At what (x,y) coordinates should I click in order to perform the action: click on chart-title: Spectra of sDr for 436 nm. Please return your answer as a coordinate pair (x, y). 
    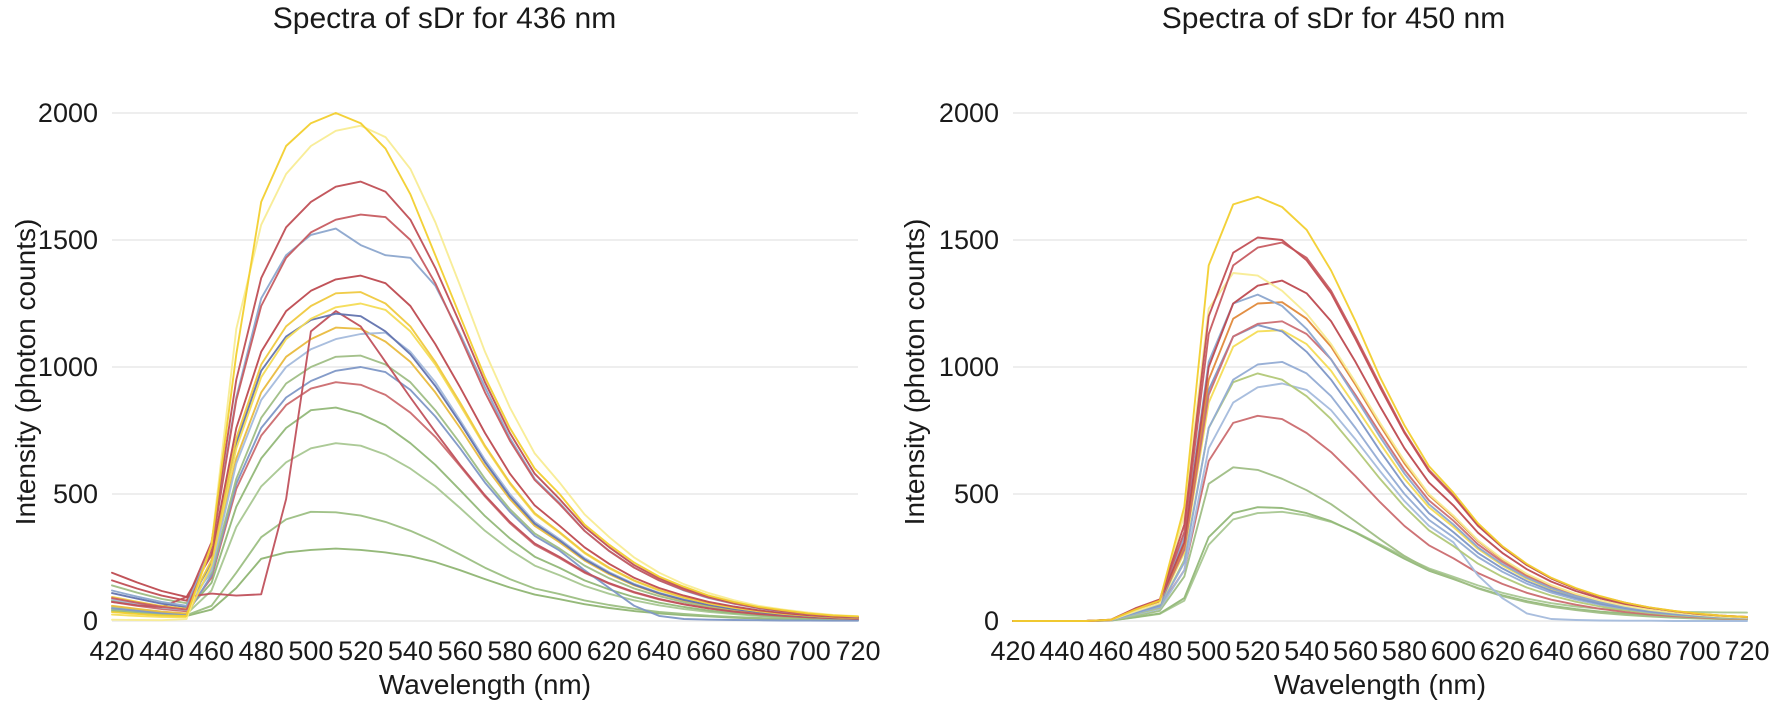
    Looking at the image, I should click on (444, 18).